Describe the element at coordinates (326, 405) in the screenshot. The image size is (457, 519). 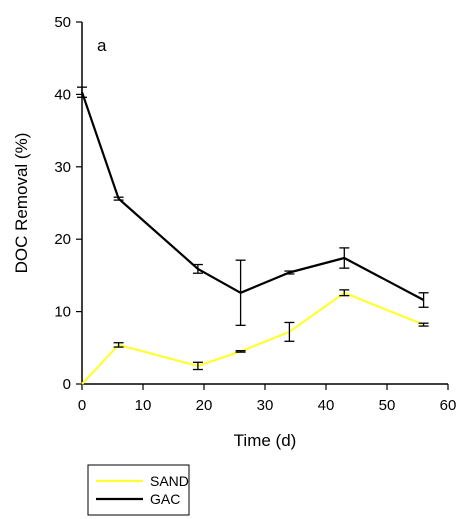
I see `x-tick-label: 40` at that location.